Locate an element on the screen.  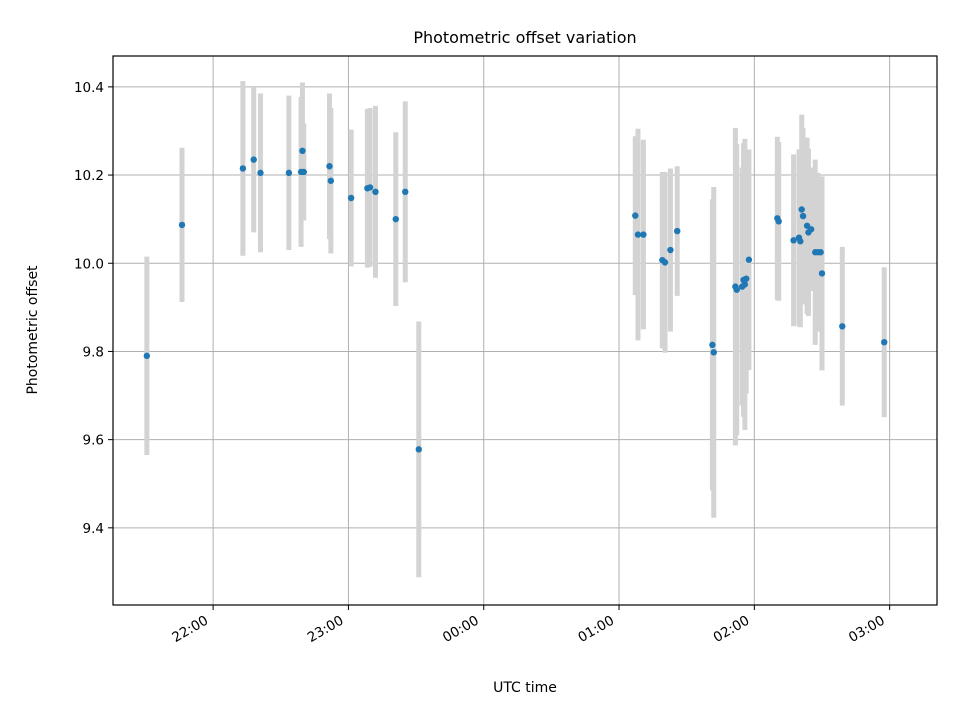
y-axis-ticks: 9.4 9.6 9.8 10.0 10.2 10.4 is located at coordinates (93, 308).